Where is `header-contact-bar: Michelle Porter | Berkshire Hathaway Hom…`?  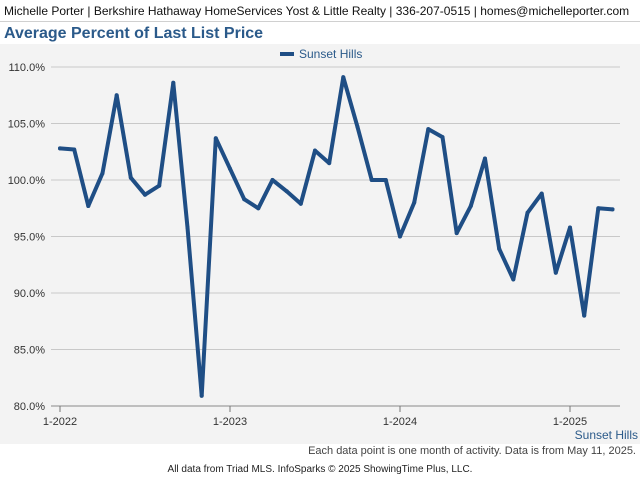
header-contact-bar: Michelle Porter | Berkshire Hathaway Hom… is located at coordinates (320, 11).